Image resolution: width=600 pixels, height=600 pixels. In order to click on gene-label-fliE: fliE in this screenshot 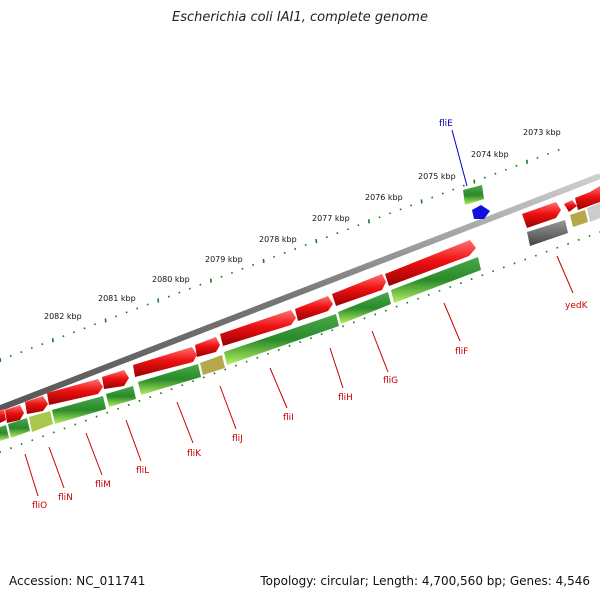, I will do `click(446, 124)`.